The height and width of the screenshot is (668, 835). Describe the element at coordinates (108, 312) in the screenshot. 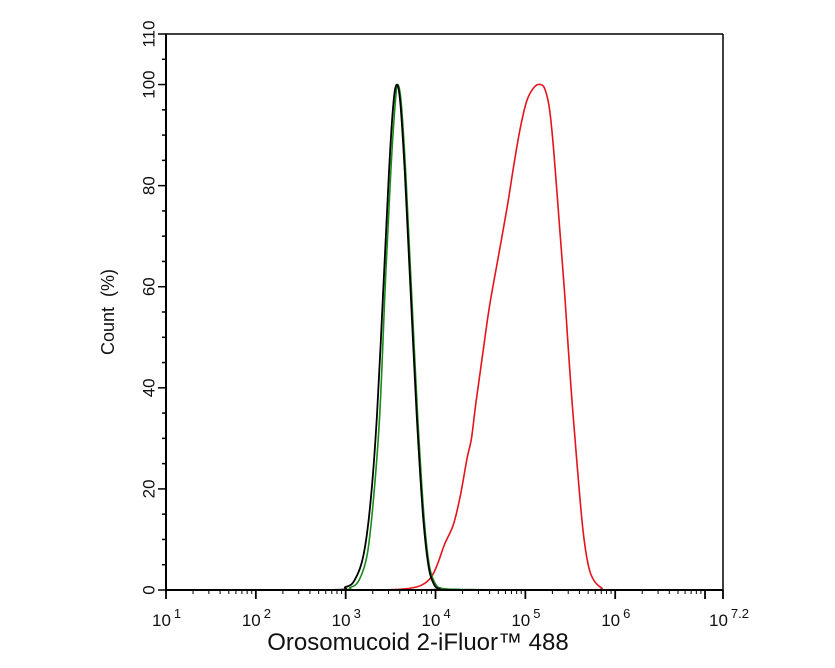

I see `y-axis-title: Count (%)` at that location.